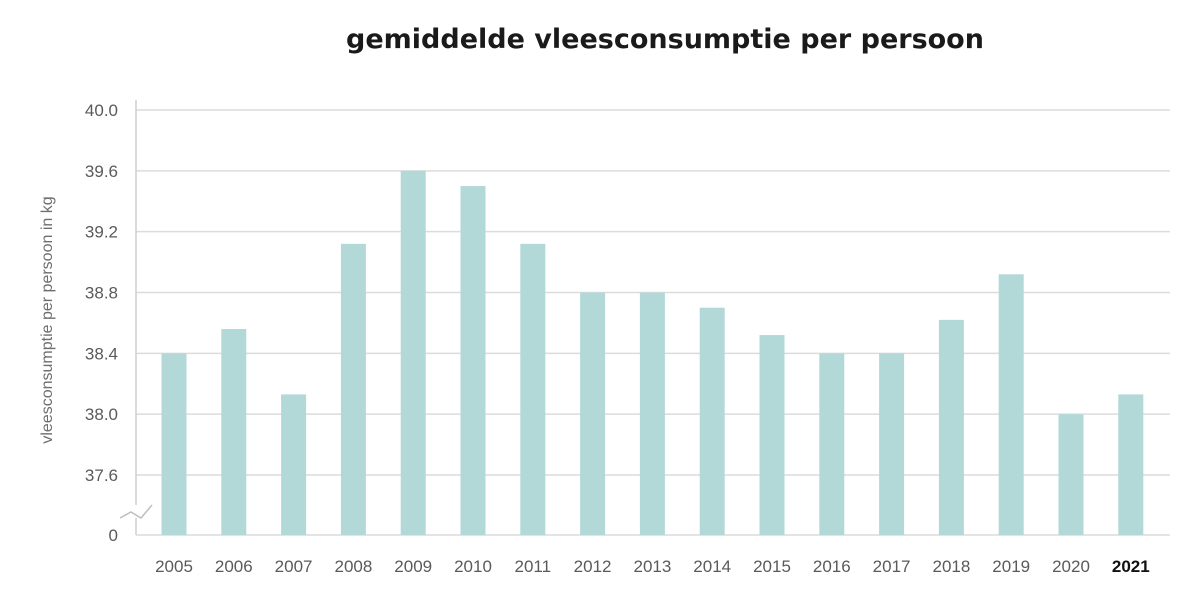  Describe the element at coordinates (712, 421) in the screenshot. I see `bar-2014` at that location.